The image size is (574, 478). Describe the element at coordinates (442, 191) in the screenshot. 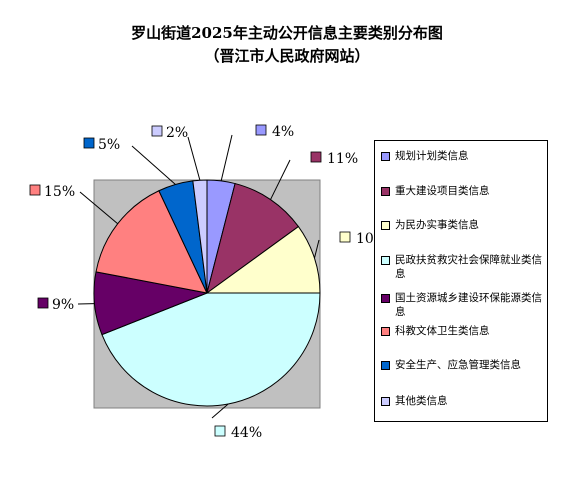

I see `legend-label: 重大建设项目类信息` at that location.